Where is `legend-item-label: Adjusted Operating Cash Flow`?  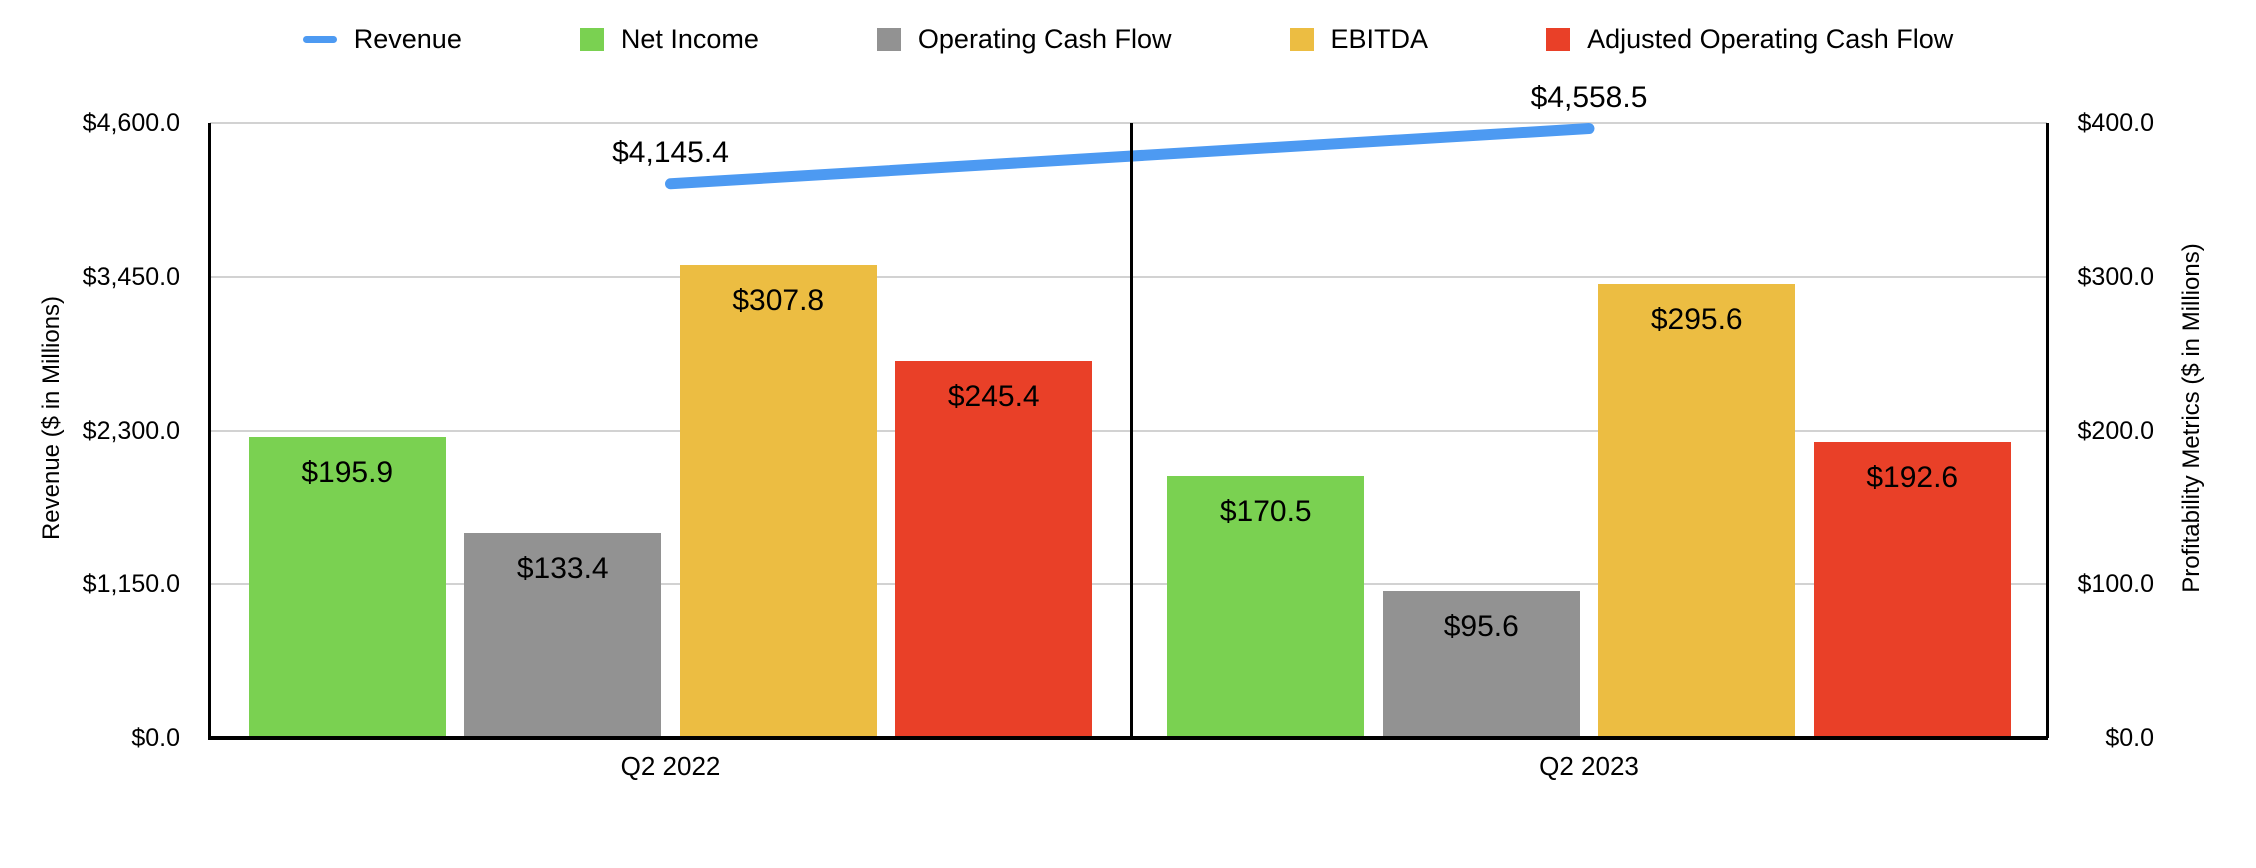 legend-item-label: Adjusted Operating Cash Flow is located at coordinates (1770, 39).